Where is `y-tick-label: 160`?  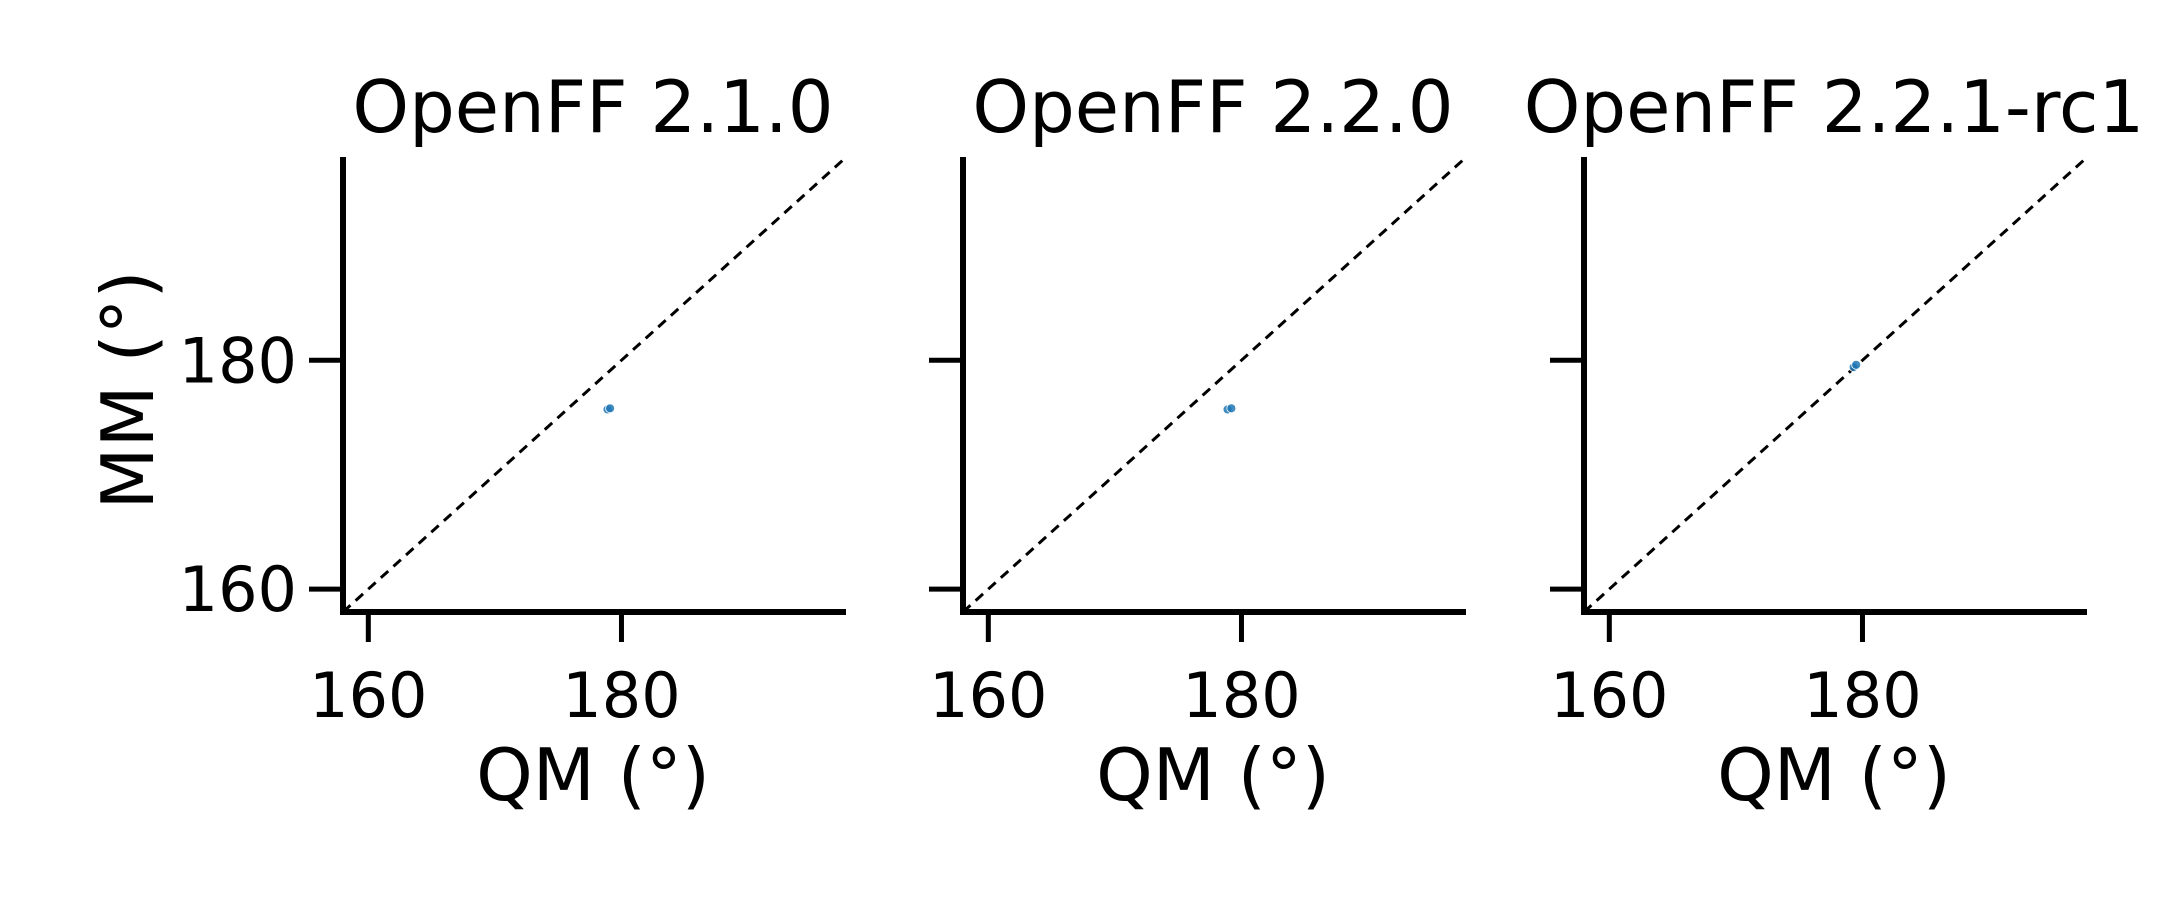
y-tick-label: 160 is located at coordinates (238, 589).